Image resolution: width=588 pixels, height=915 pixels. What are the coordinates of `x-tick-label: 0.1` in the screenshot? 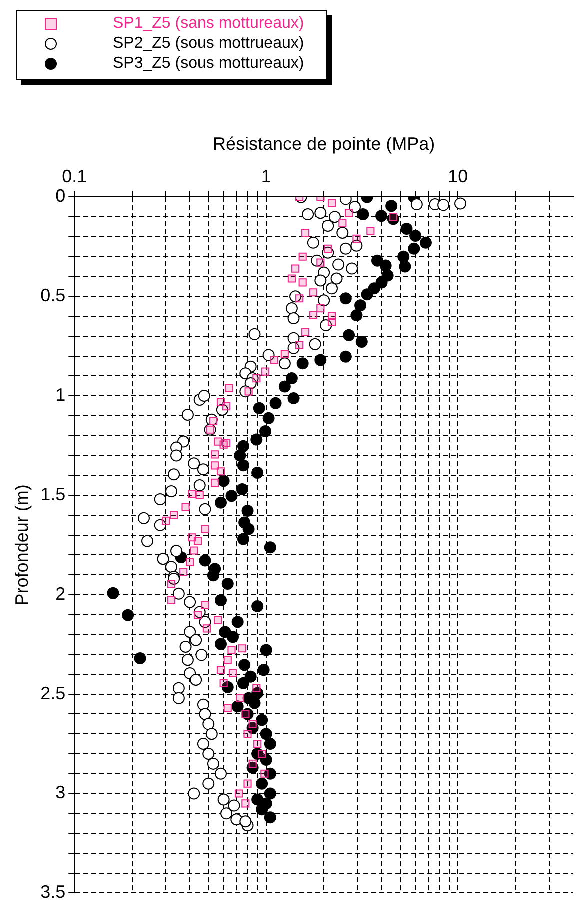 It's located at (75, 176).